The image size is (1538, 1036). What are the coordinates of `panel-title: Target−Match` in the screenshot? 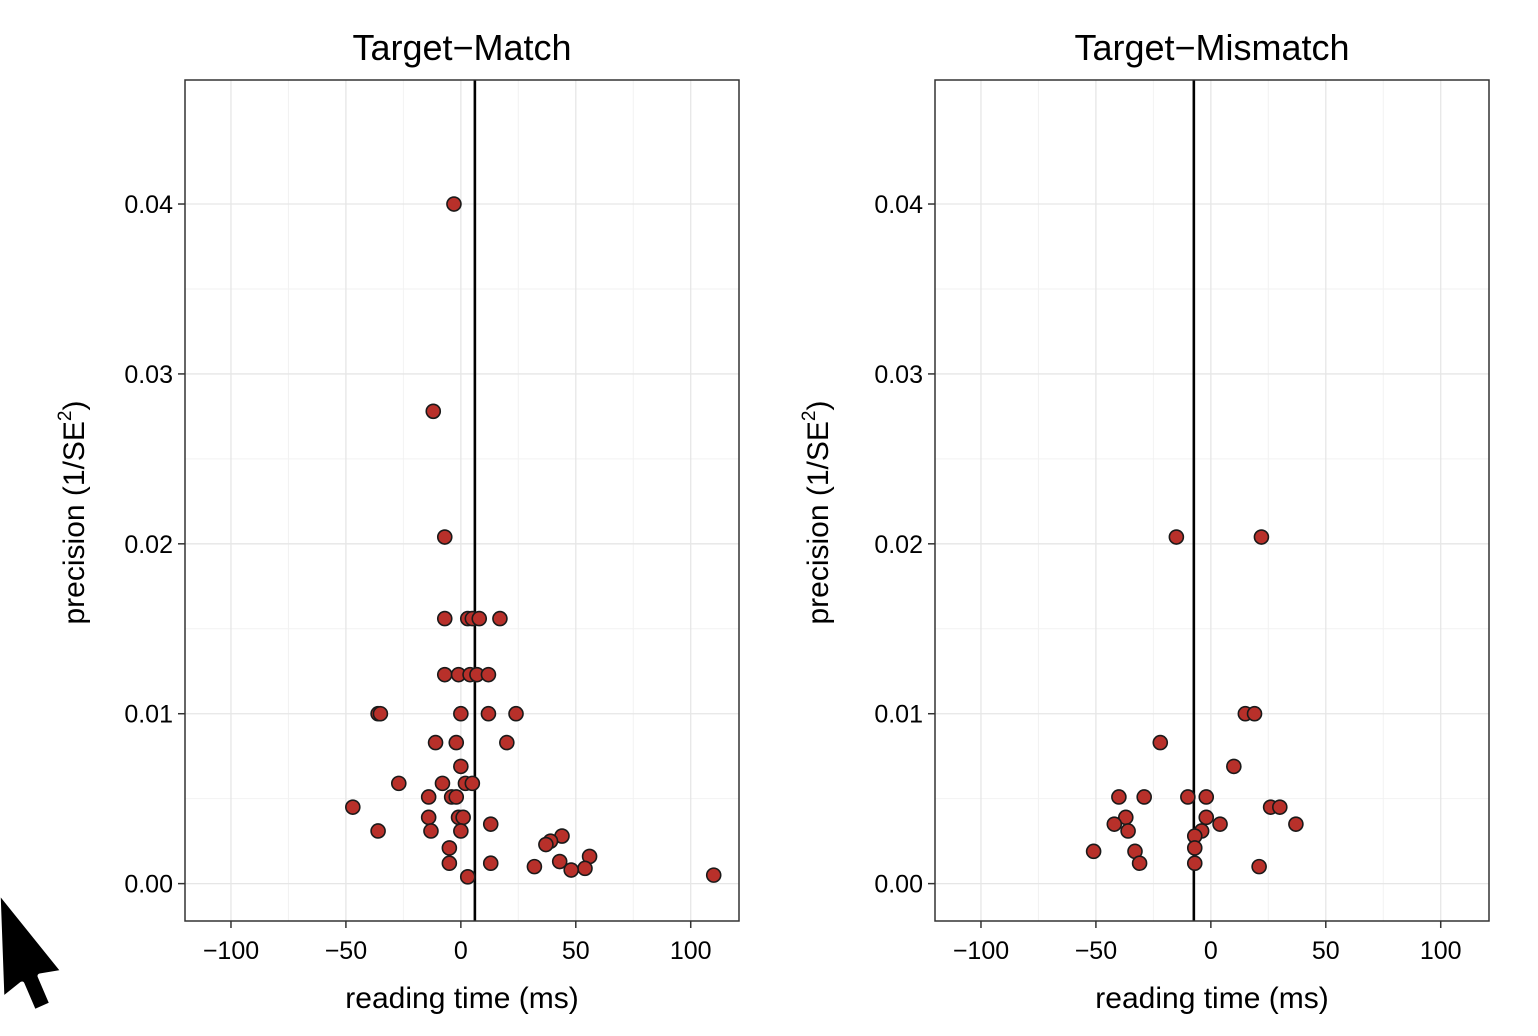 It's located at (461, 47).